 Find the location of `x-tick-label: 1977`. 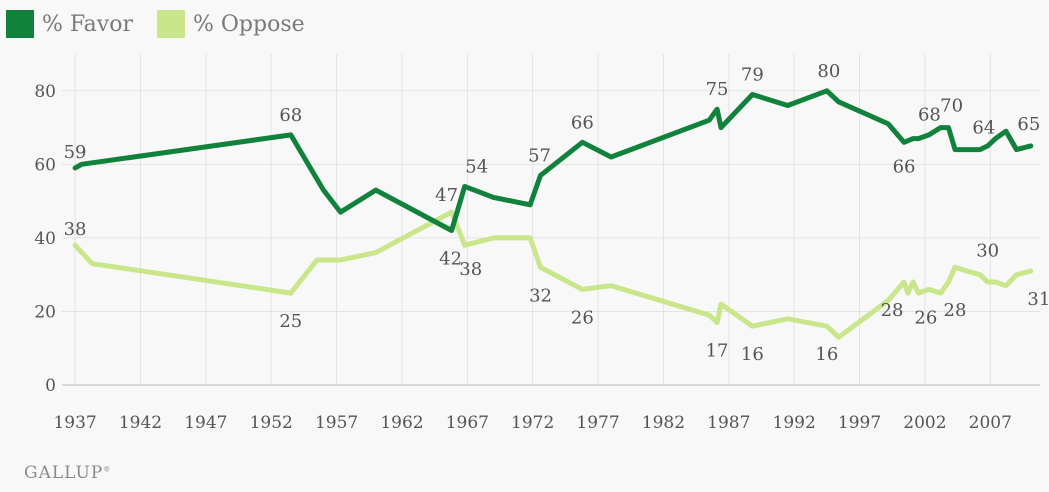

x-tick-label: 1977 is located at coordinates (597, 423).